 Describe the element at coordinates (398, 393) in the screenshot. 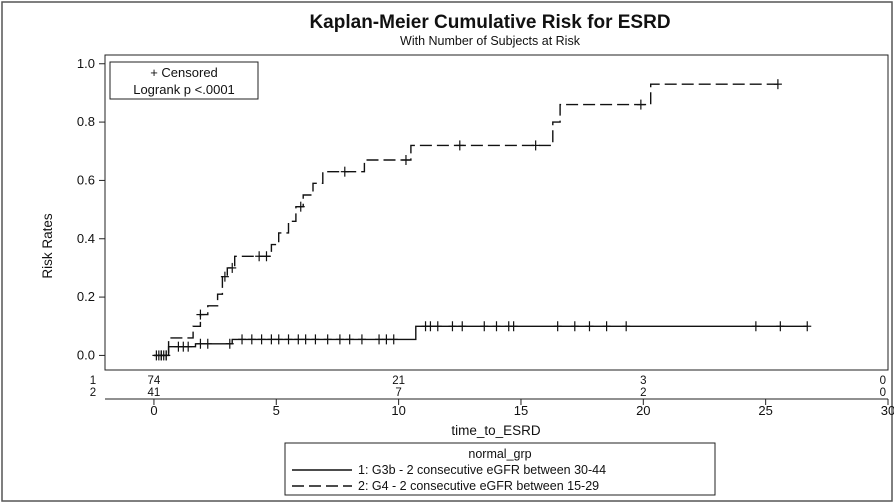

I see `at-risk-count: 7` at that location.